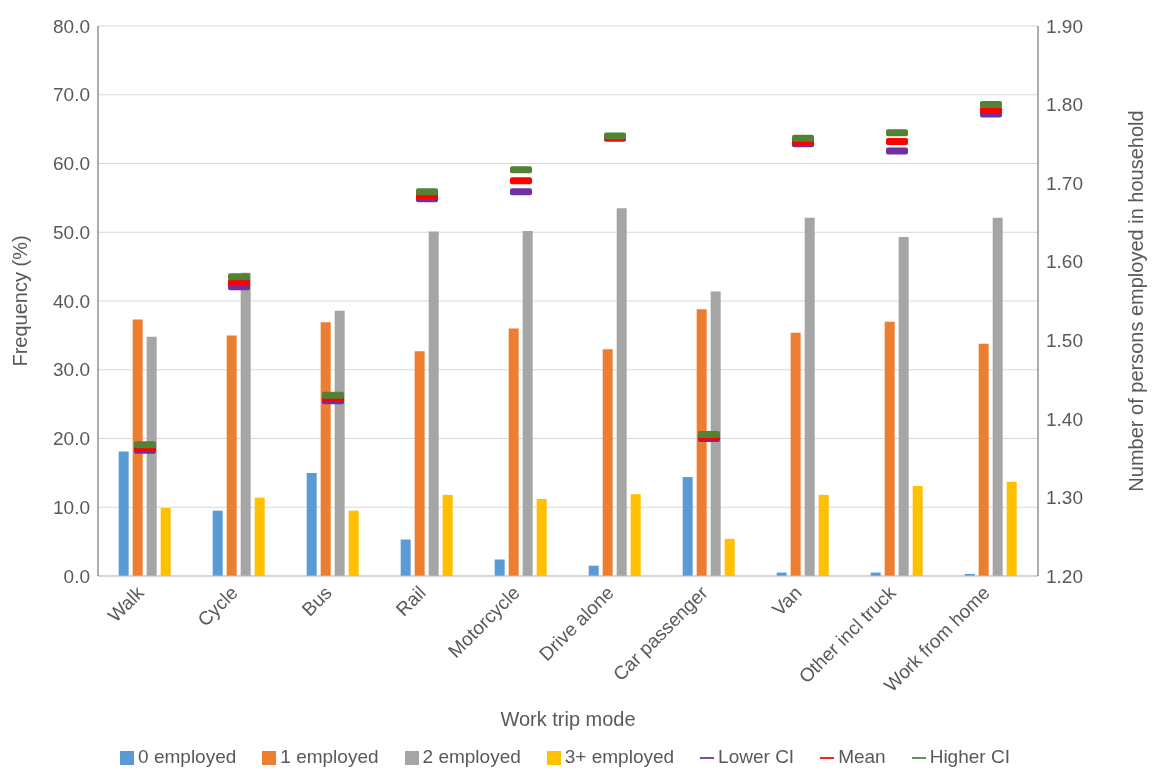 This screenshot has width=1156, height=783. What do you see at coordinates (787, 600) in the screenshot?
I see `x-tick-label: Van` at bounding box center [787, 600].